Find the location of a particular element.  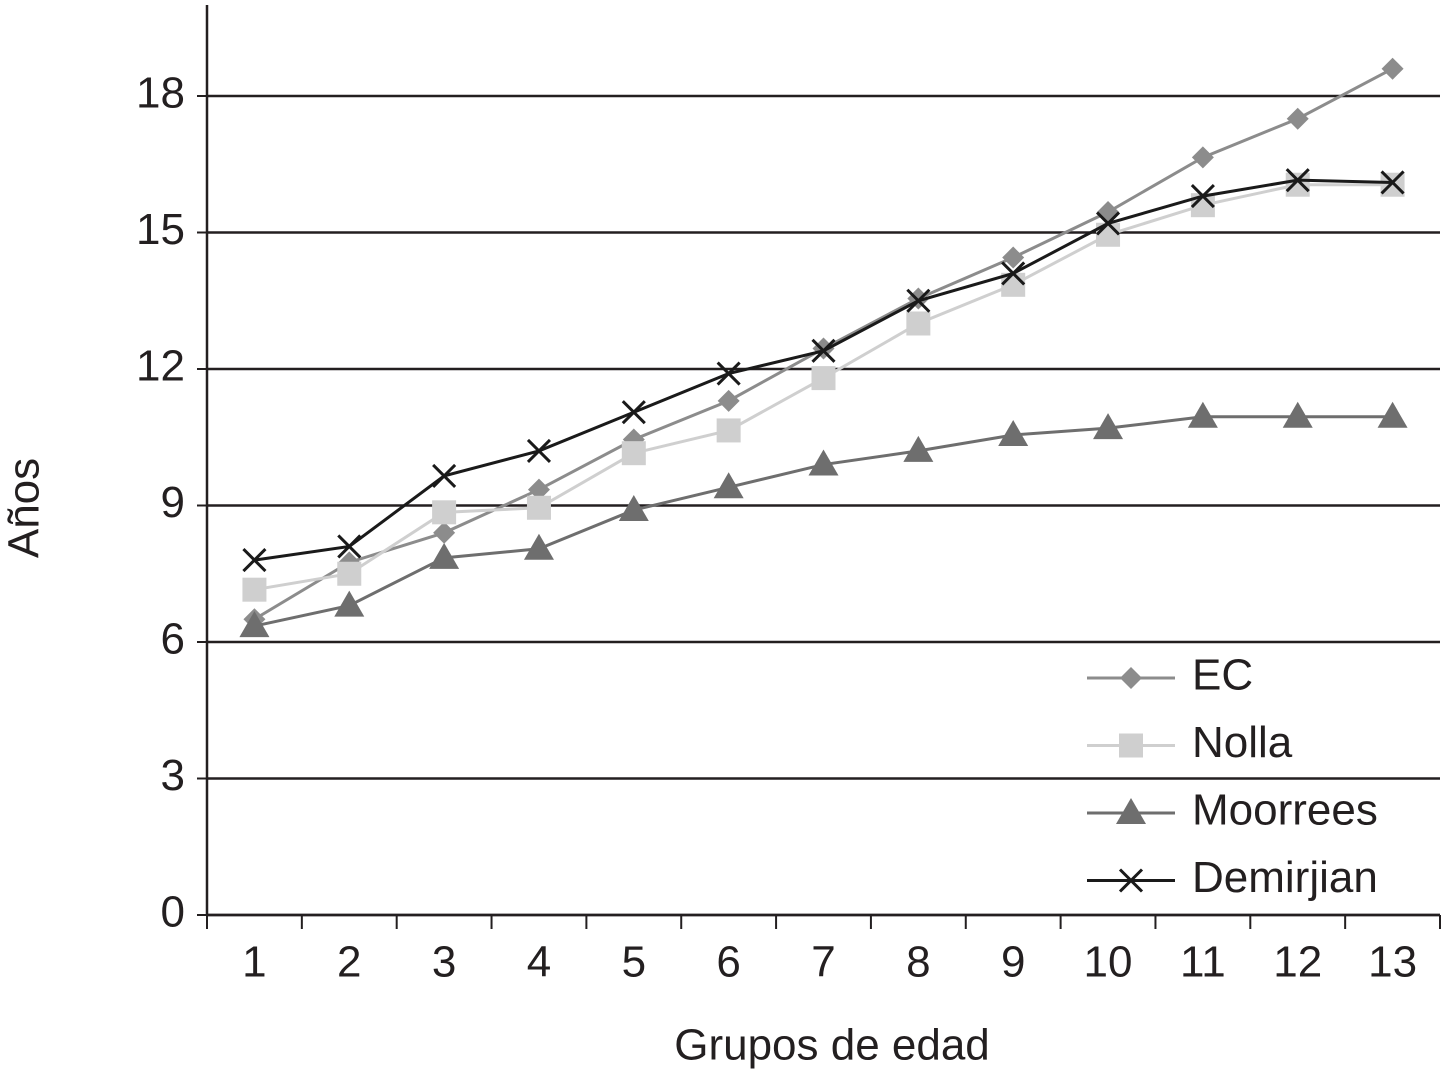

x-tick-label: 5 is located at coordinates (634, 962).